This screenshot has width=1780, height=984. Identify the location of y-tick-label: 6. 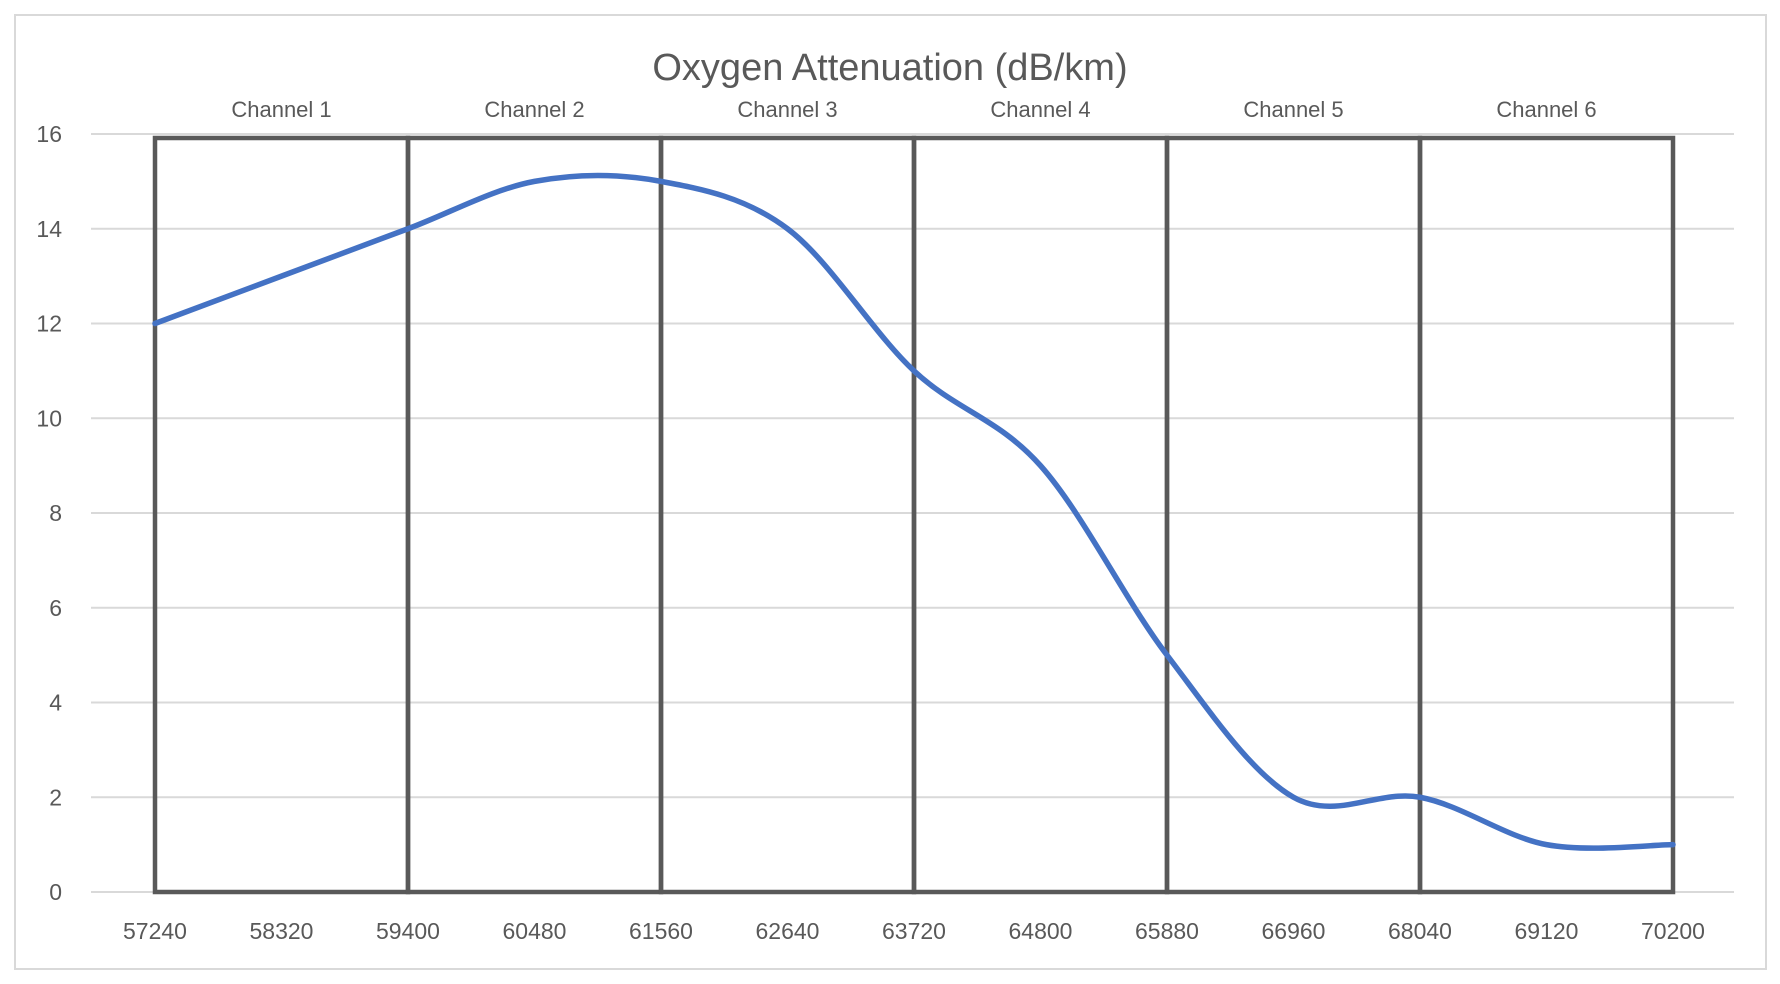
(55, 608).